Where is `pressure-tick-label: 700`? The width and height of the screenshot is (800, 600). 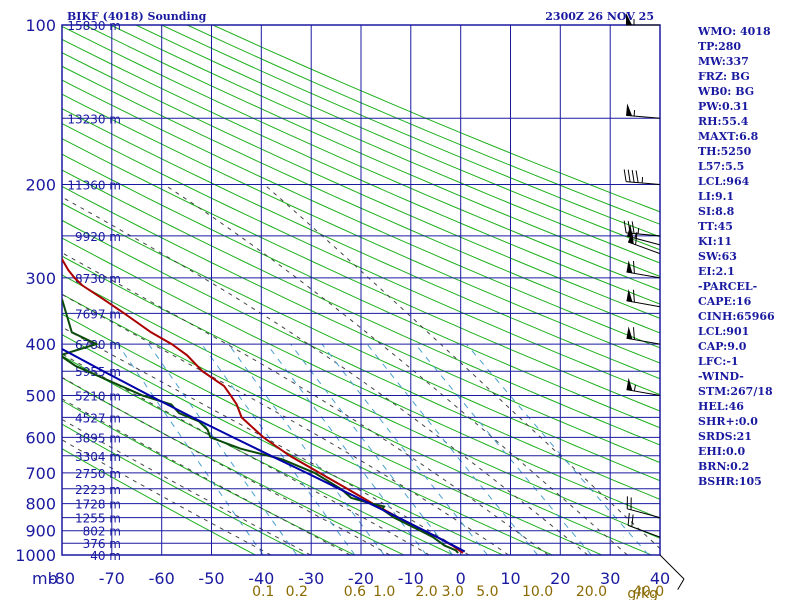 pressure-tick-label: 700 is located at coordinates (40, 473).